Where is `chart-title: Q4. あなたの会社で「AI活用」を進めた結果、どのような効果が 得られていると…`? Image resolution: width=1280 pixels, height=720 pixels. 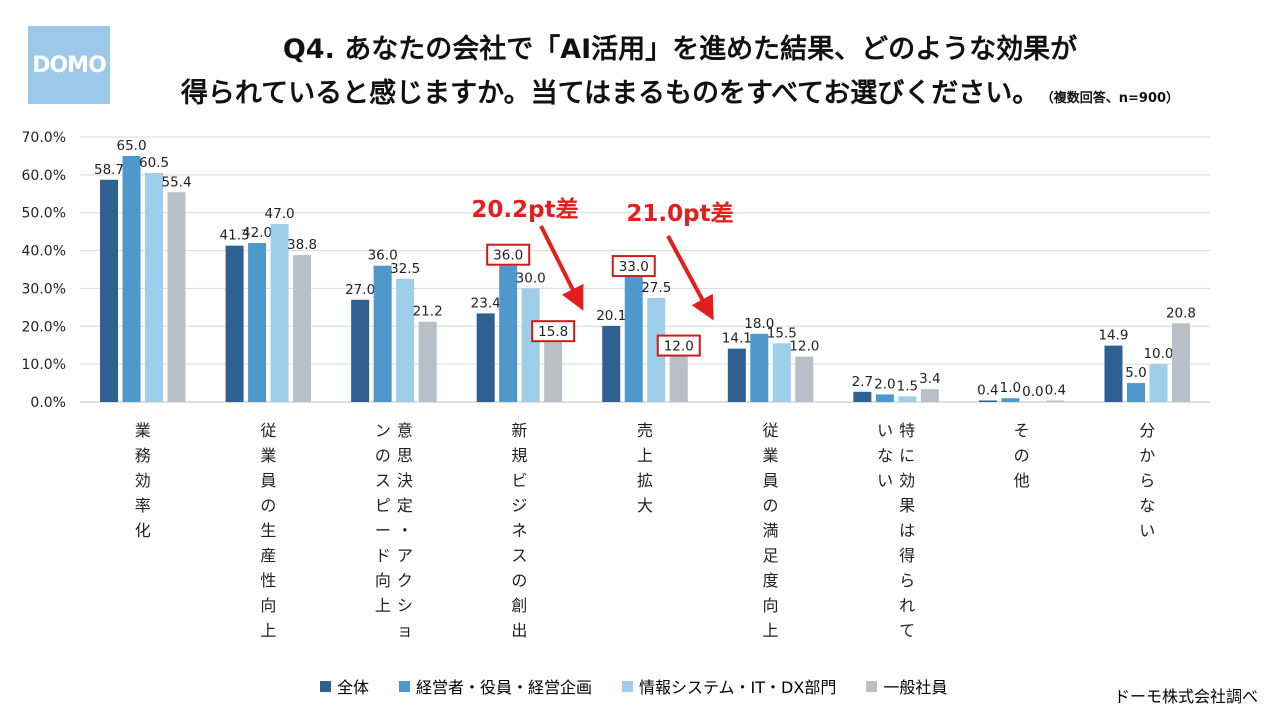
chart-title: Q4. あなたの会社で「AI活用」を進めた結果、どのような効果が 得られていると… is located at coordinates (680, 74).